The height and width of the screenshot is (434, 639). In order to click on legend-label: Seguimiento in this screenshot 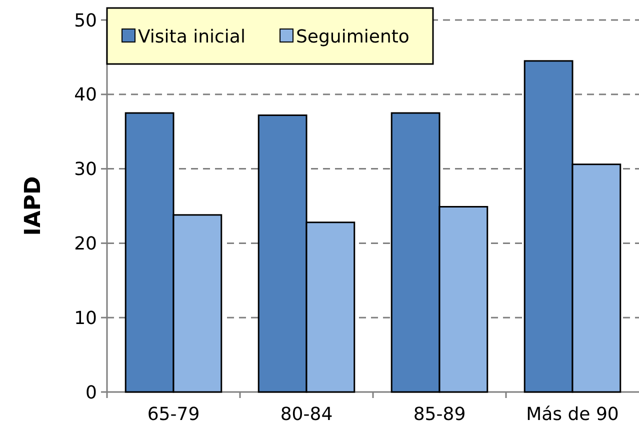, I will do `click(353, 37)`.